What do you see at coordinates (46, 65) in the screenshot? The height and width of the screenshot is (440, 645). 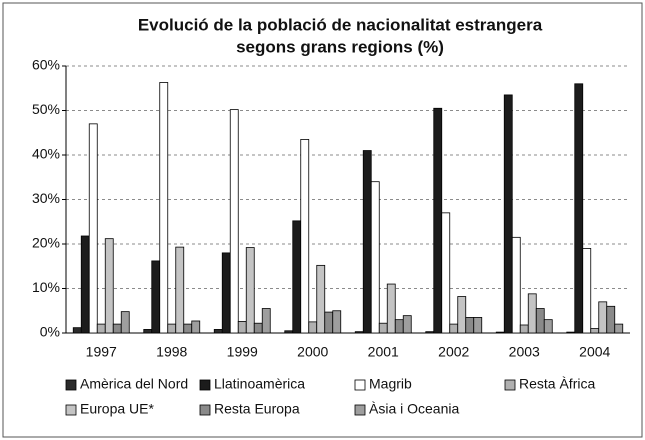 I see `y-tick-label: 60%` at bounding box center [46, 65].